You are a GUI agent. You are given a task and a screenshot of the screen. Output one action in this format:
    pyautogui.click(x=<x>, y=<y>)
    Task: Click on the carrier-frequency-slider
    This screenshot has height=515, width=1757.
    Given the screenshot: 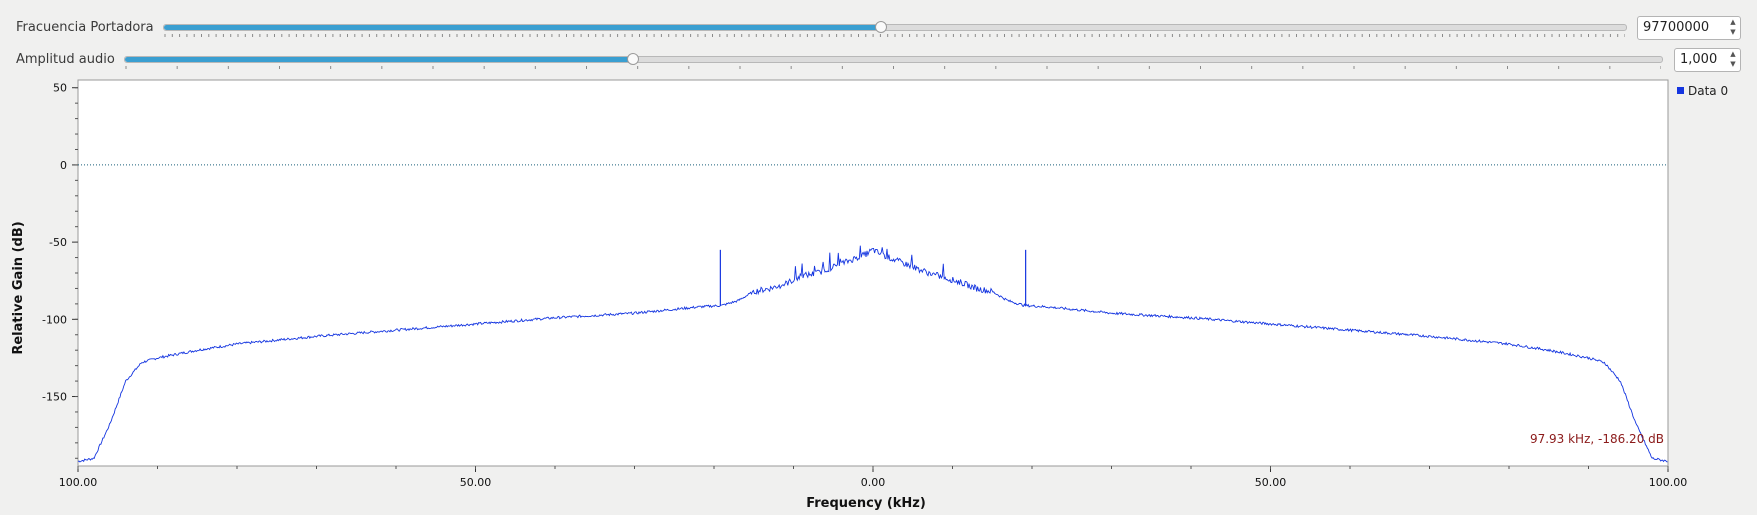 What is the action you would take?
    pyautogui.click(x=895, y=27)
    